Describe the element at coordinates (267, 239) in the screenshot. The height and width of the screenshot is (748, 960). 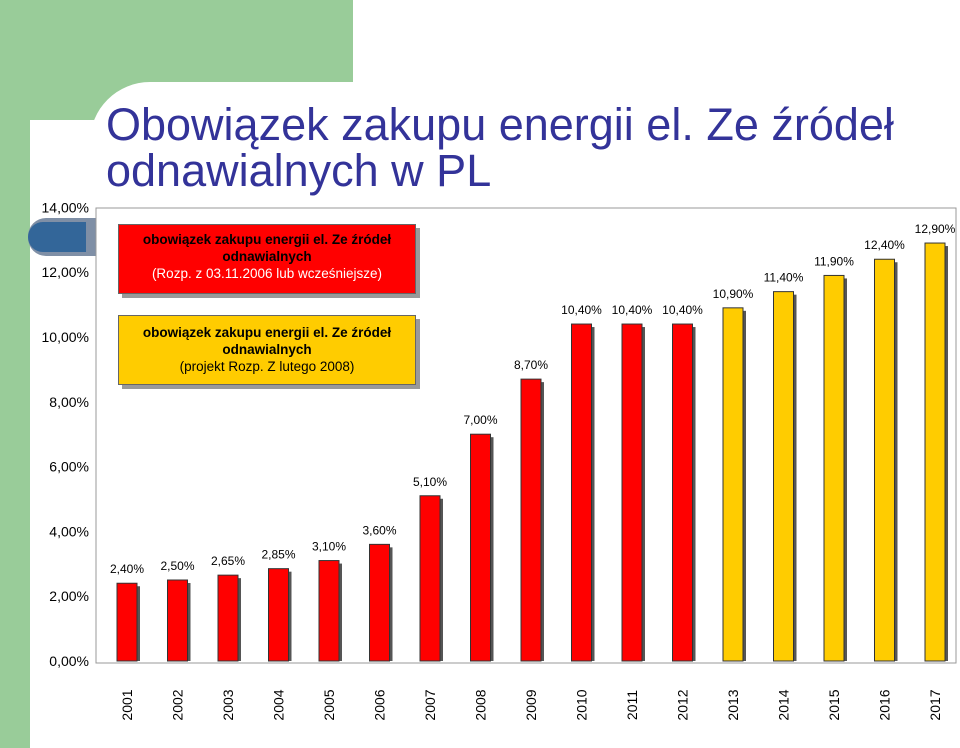
I see `legend-current-line1: obowiązek zakupu energii el. Ze źródeł` at that location.